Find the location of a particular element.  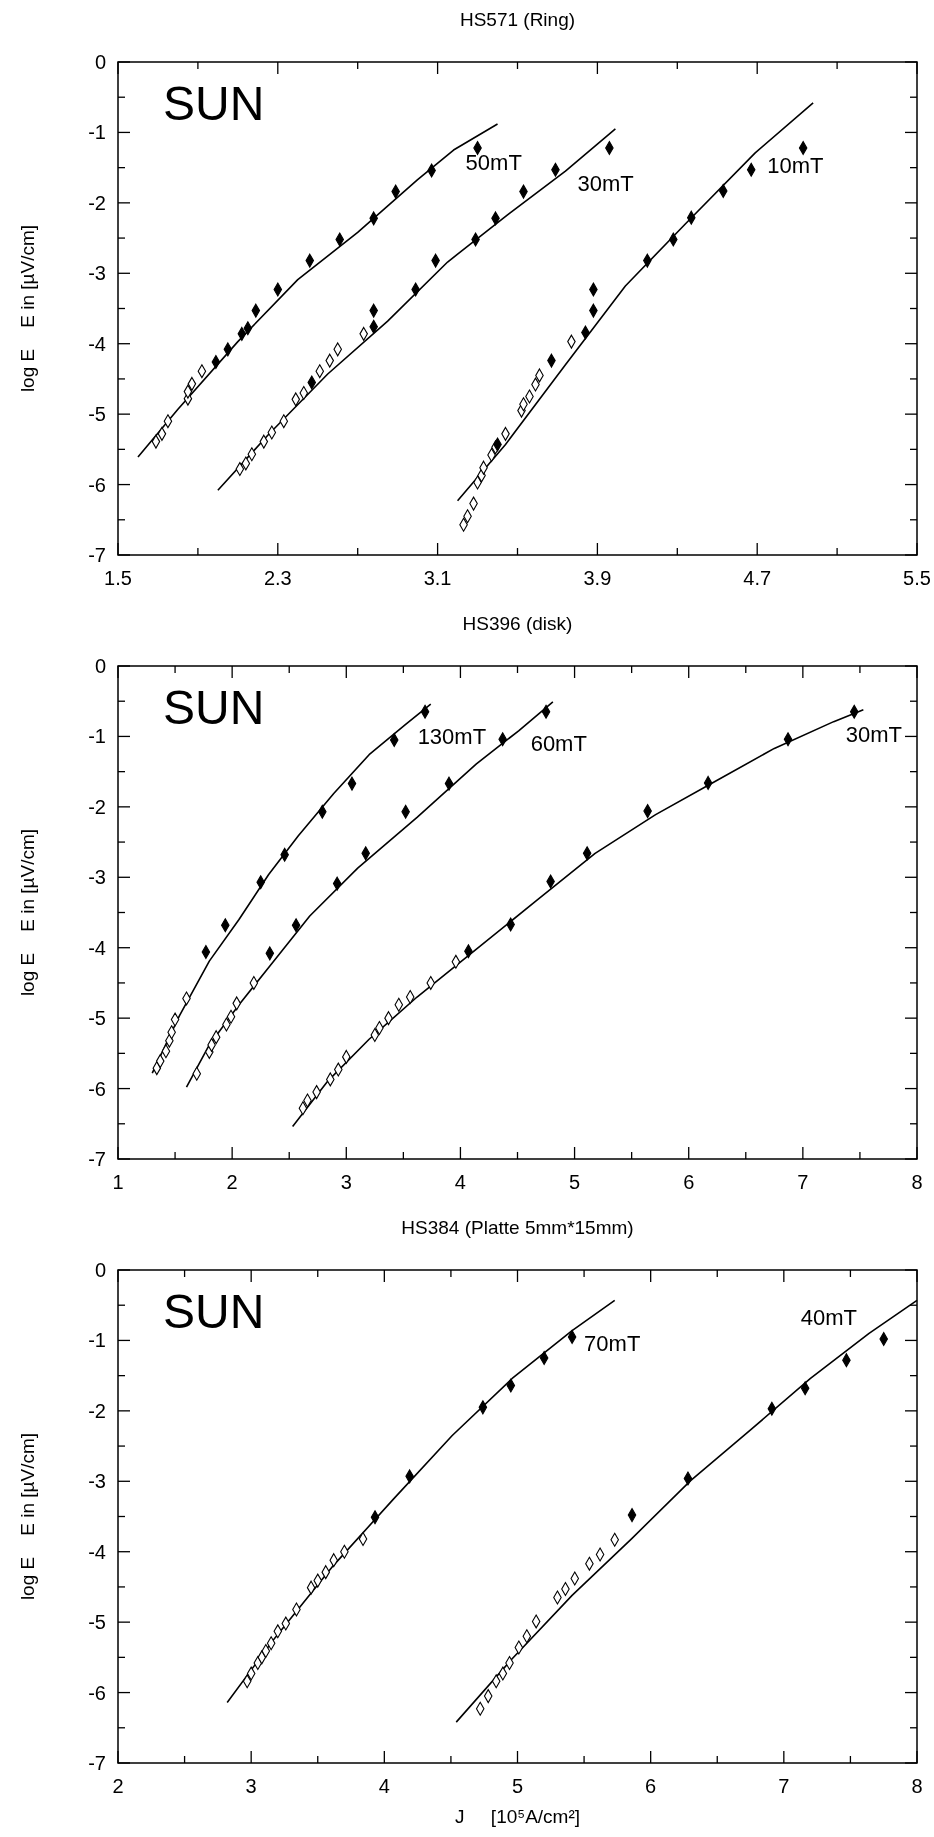

x-tick-label: 5.5 is located at coordinates (917, 578).